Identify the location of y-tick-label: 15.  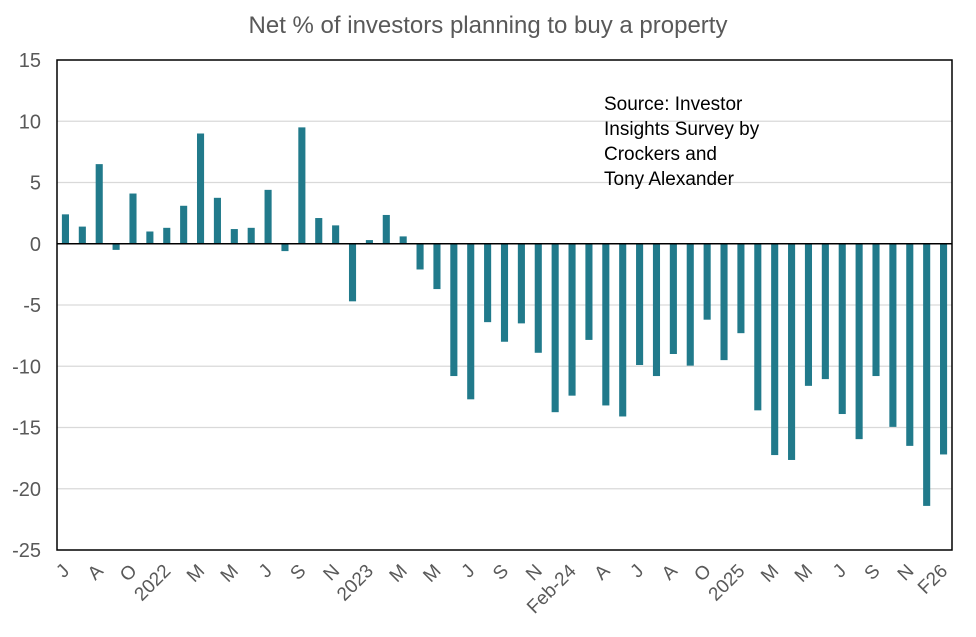
(30, 61).